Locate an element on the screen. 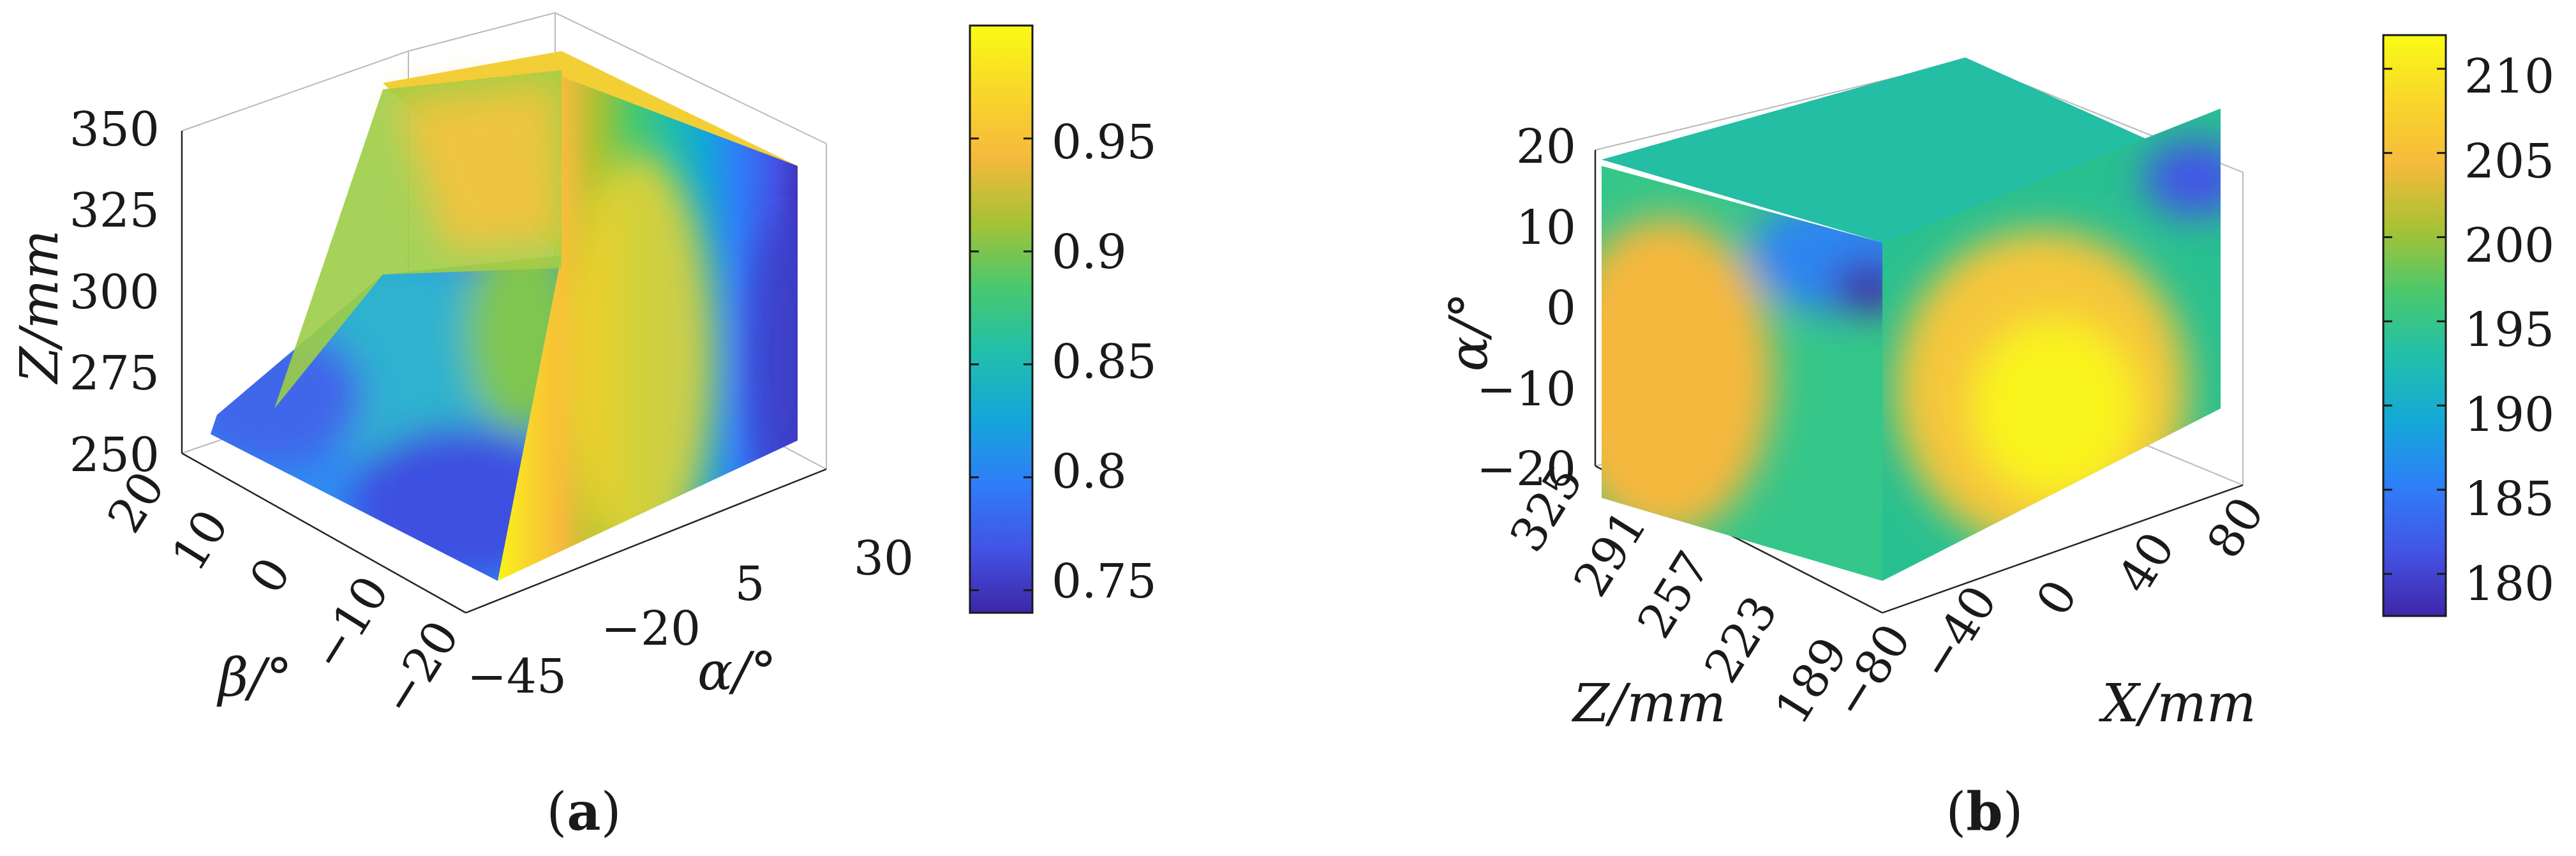 This screenshot has height=856, width=2576. a-colorbar-tick: 0.95 is located at coordinates (1104, 143).